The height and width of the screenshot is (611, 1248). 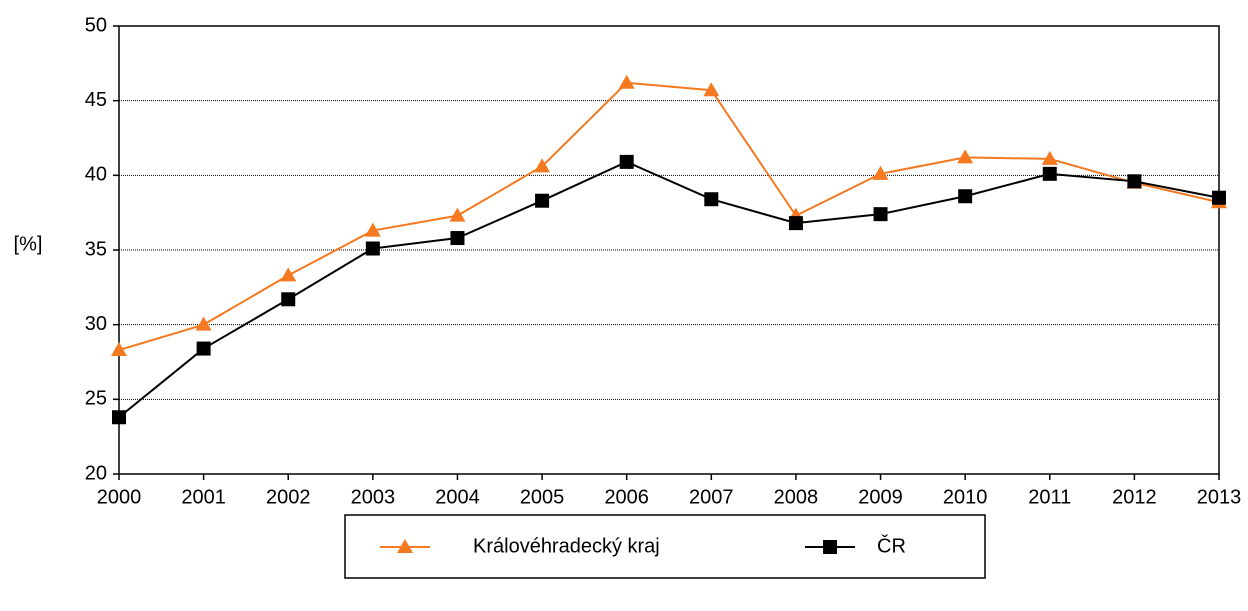 I want to click on legend-box, so click(x=665, y=546).